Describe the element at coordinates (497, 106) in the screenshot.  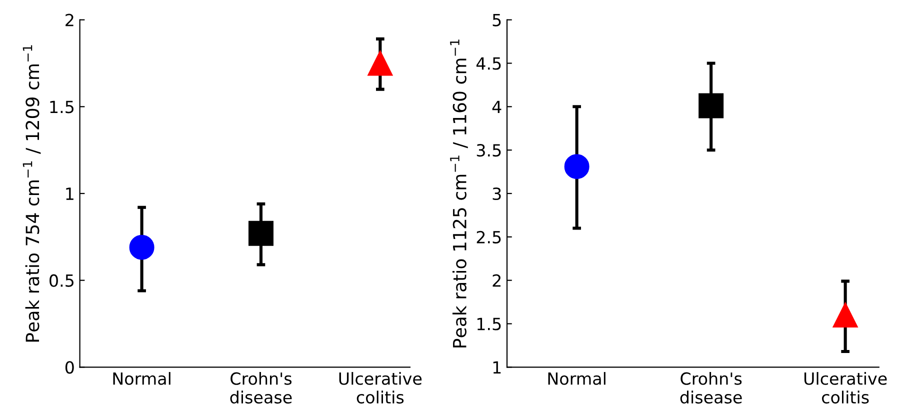
I see `y-tick-label: 4` at that location.